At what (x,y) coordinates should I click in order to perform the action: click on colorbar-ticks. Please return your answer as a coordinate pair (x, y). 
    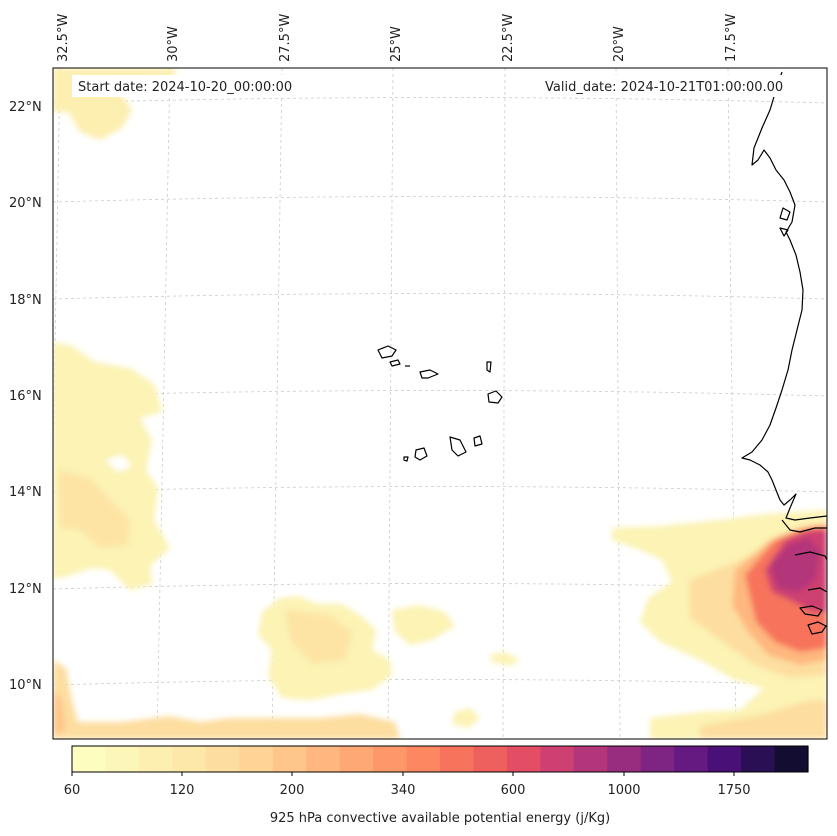
    Looking at the image, I should click on (403, 774).